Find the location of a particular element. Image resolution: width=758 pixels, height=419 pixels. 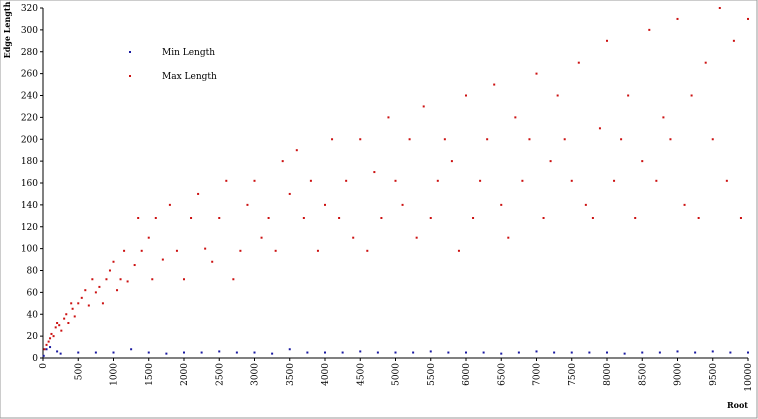

y-tick-label: 180 is located at coordinates (29, 162).